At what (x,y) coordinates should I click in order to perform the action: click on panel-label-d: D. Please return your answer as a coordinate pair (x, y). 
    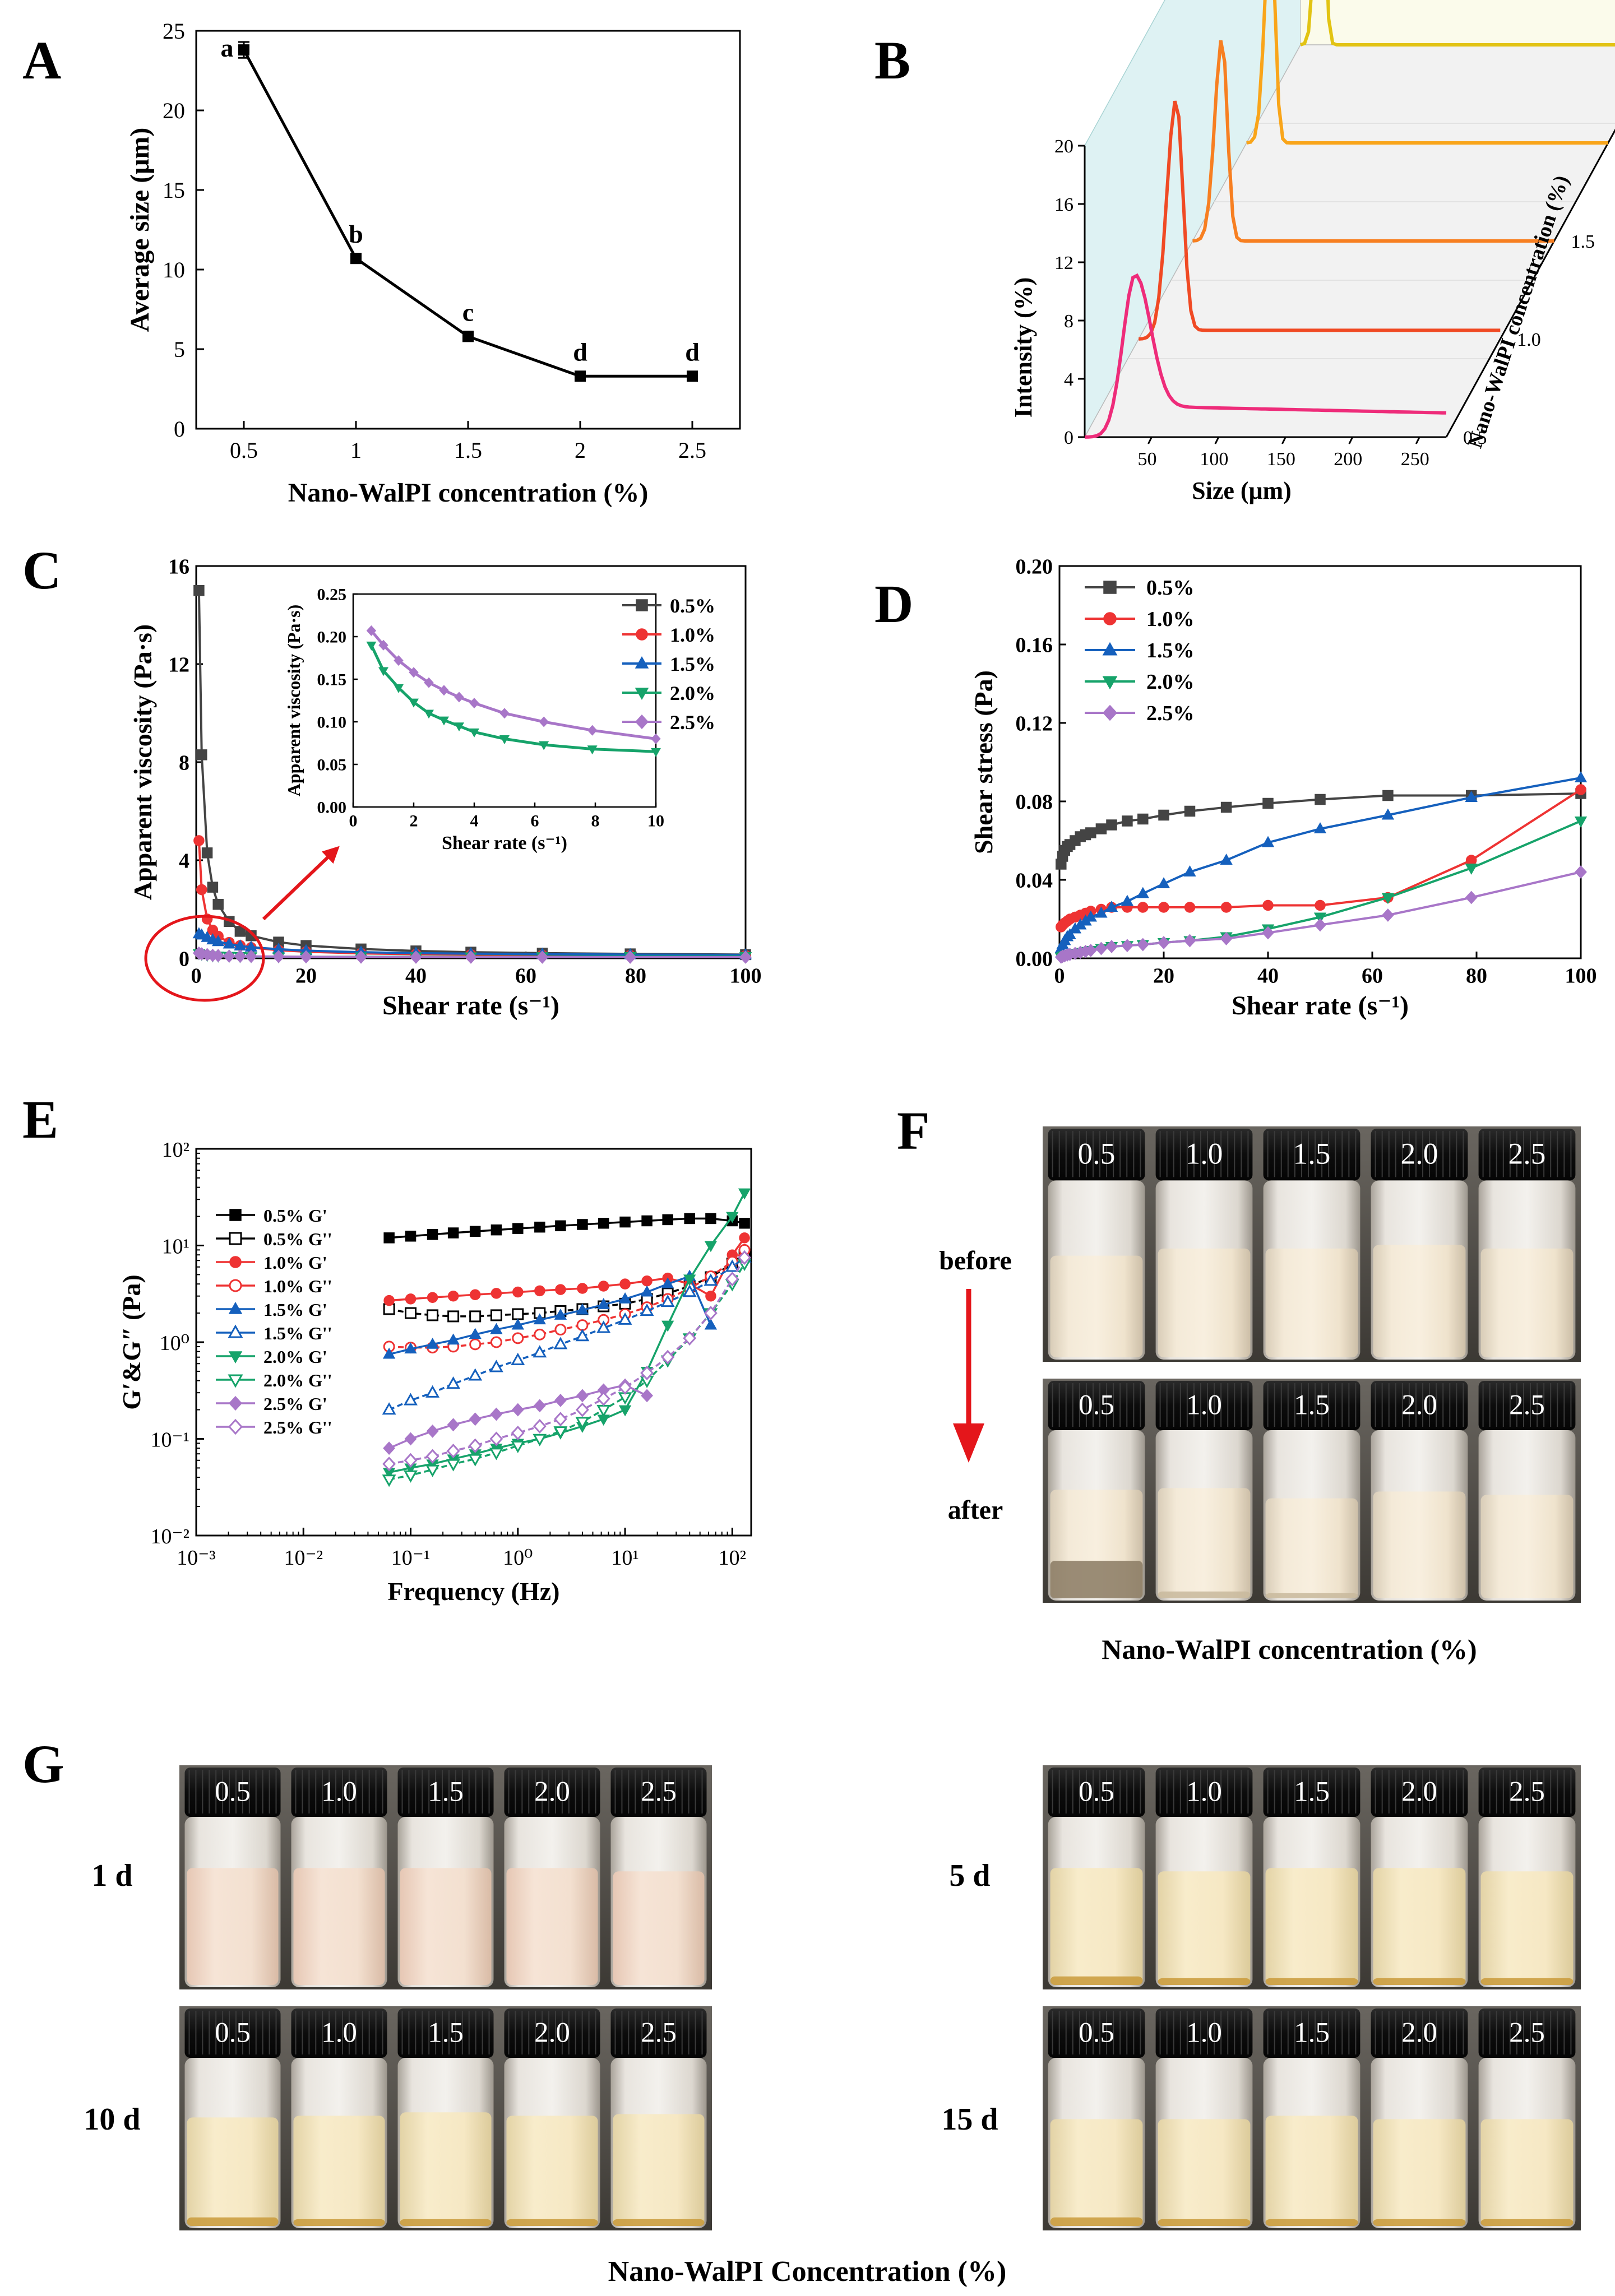
    Looking at the image, I should click on (893, 604).